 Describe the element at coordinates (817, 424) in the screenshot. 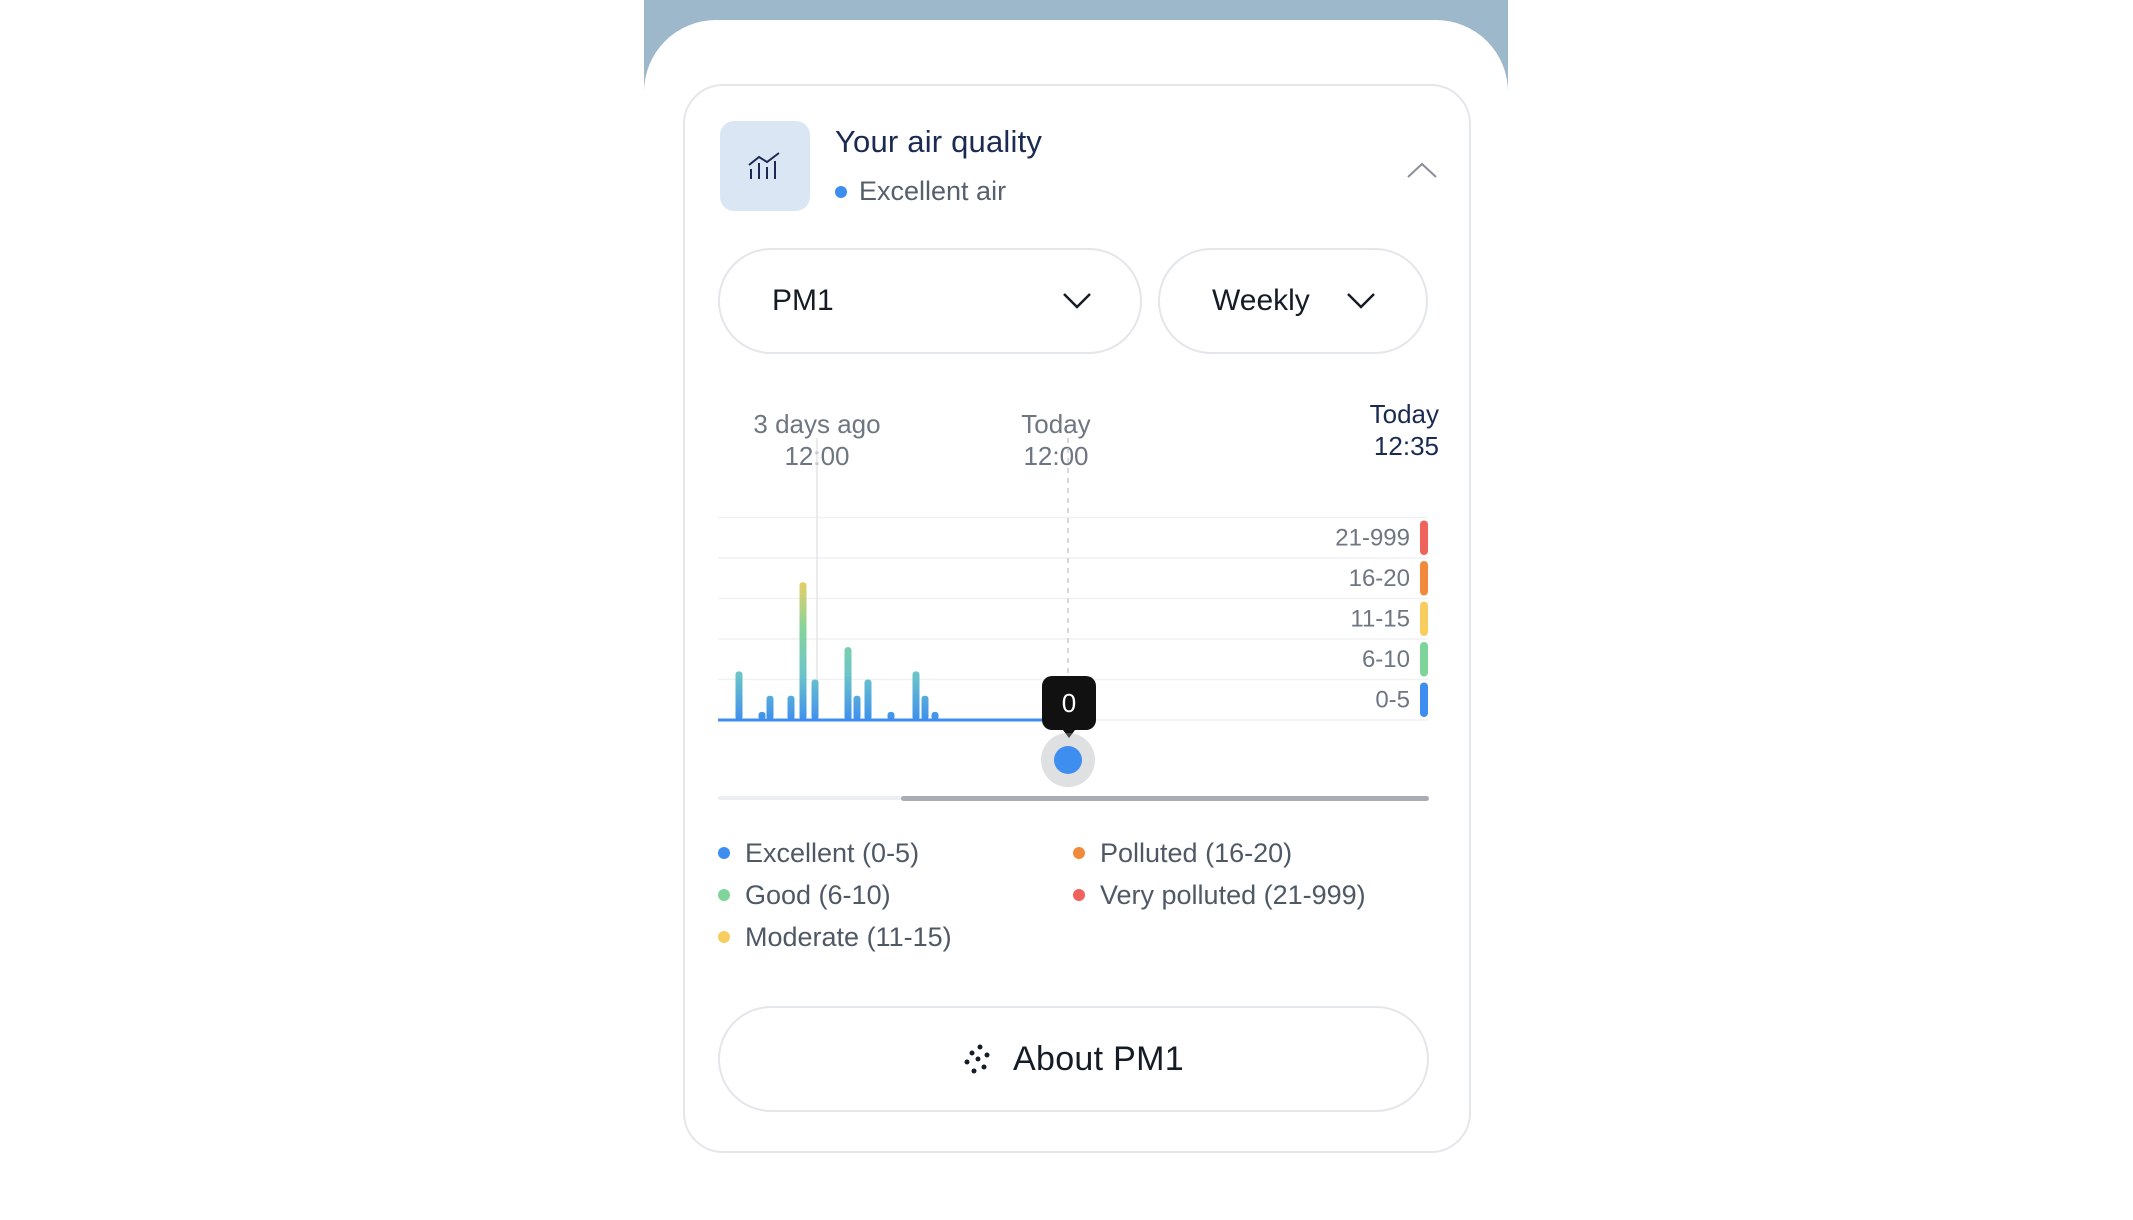

I see `time-label-day: 3 days ago` at that location.